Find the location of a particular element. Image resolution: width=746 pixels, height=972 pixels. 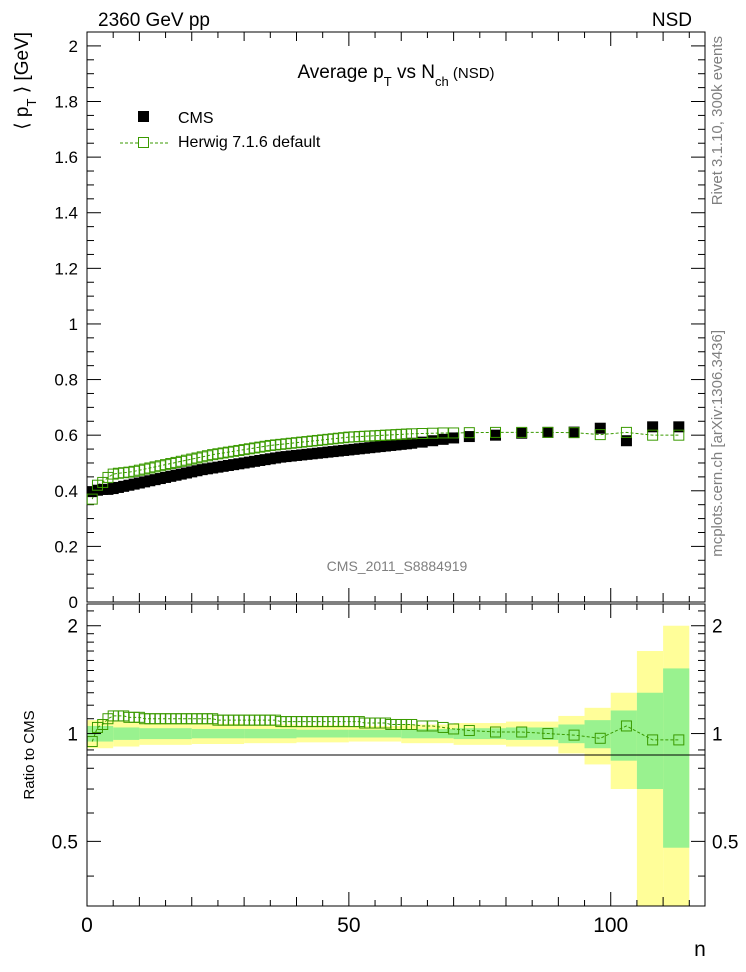

analysis-watermark: CMS_2011_S8884919 is located at coordinates (397, 566).